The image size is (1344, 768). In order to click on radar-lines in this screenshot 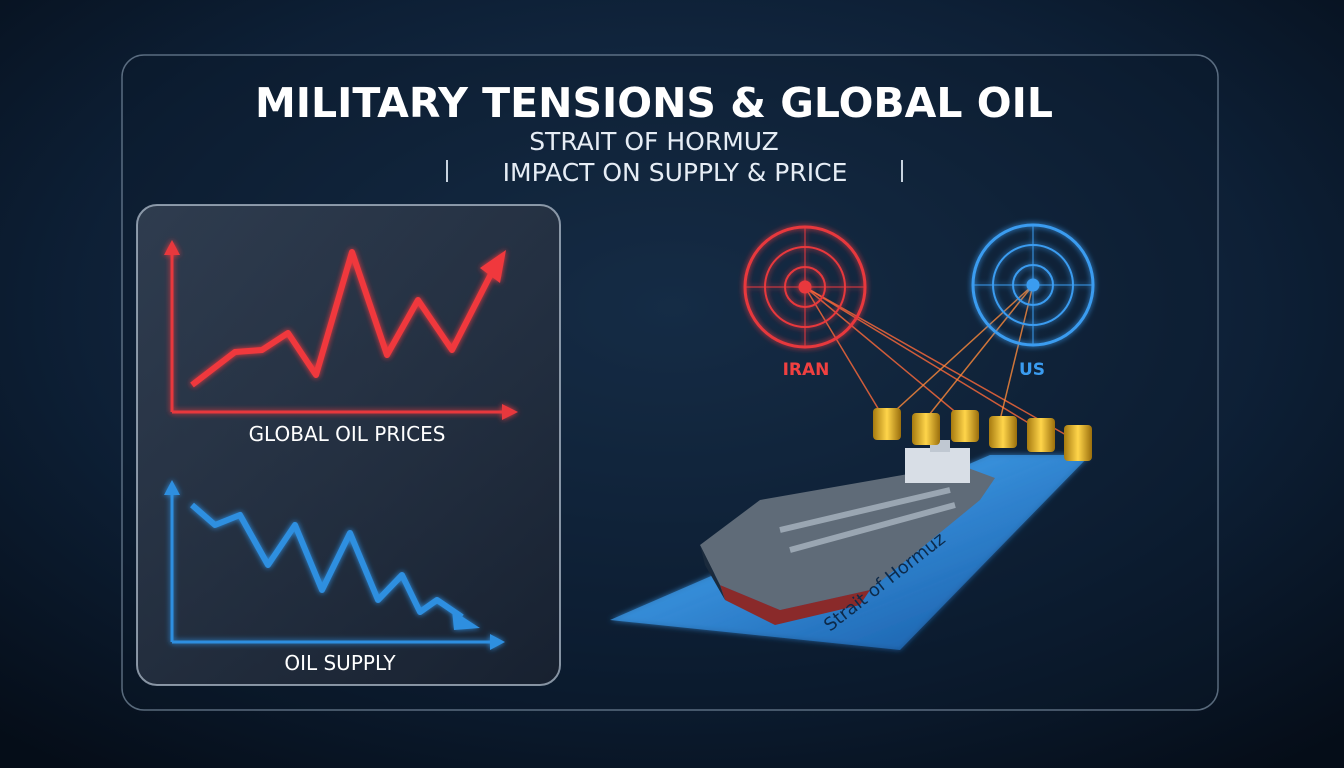, I will do `click(940, 362)`.